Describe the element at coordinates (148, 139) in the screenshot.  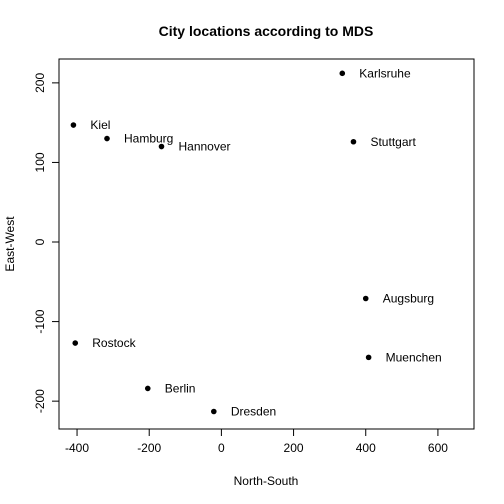
I see `point-label-hamburg: Hamburg` at that location.